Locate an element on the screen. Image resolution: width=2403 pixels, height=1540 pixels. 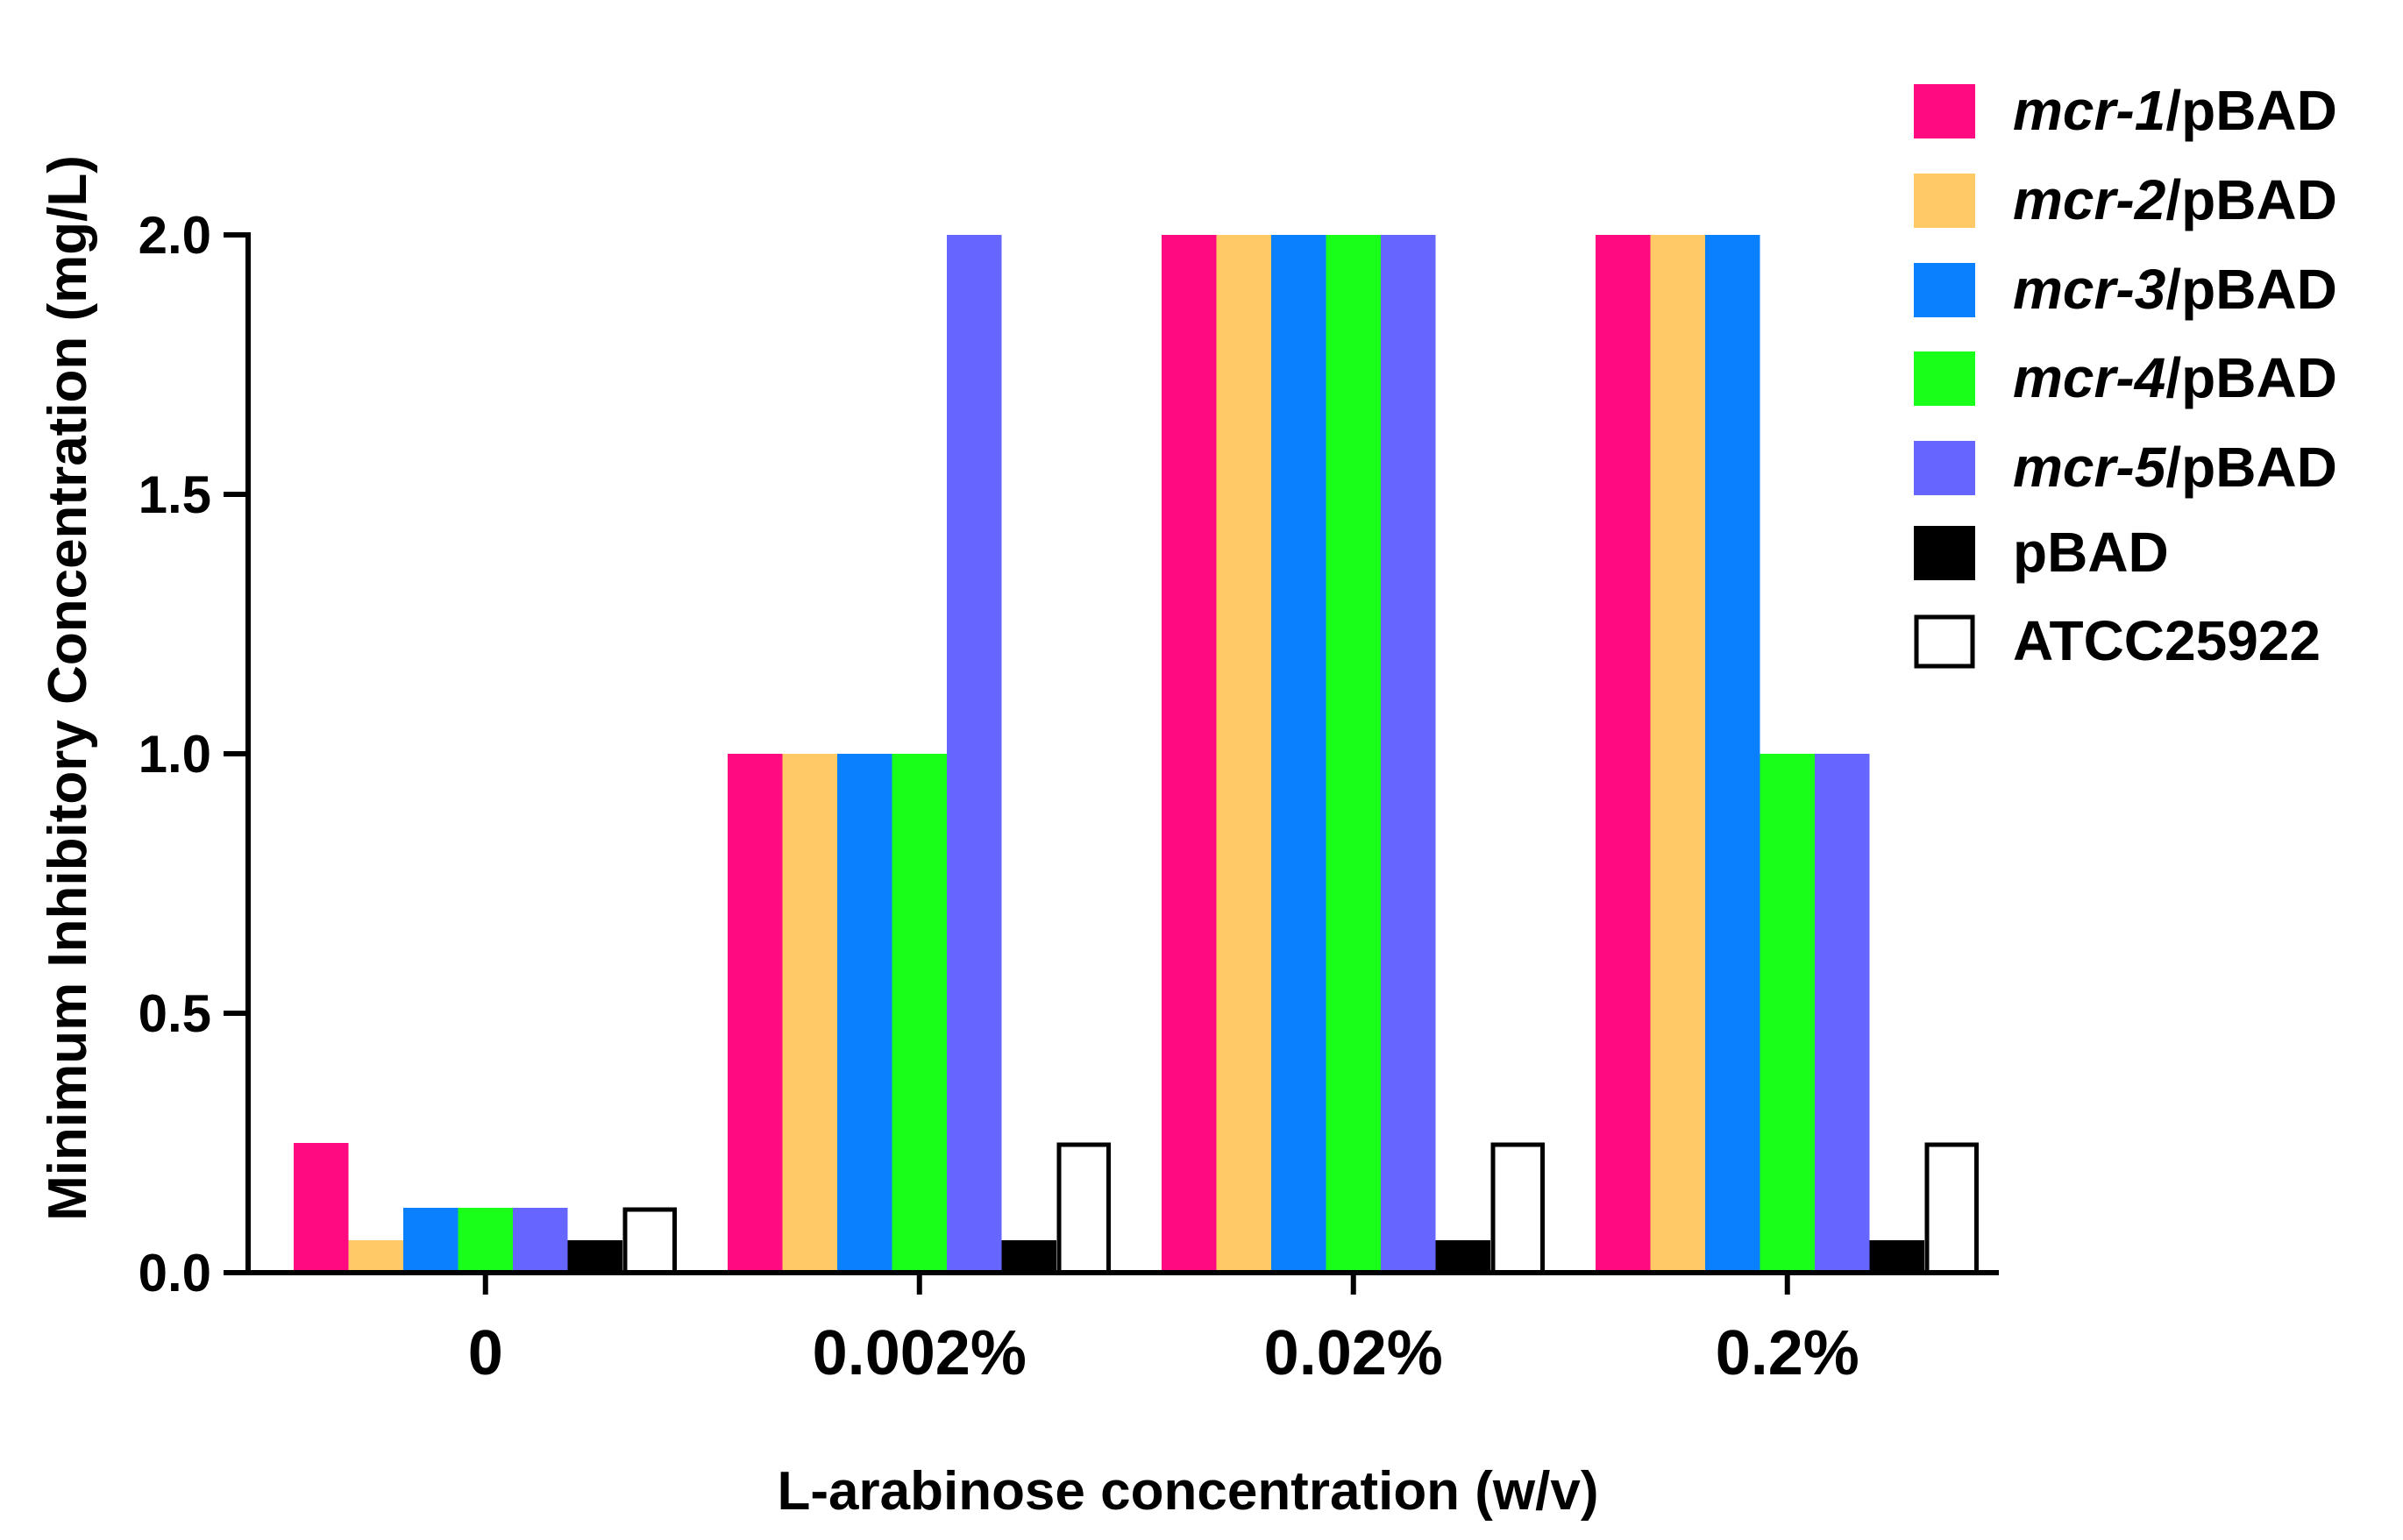
legend-label: pBAD is located at coordinates (2091, 552).